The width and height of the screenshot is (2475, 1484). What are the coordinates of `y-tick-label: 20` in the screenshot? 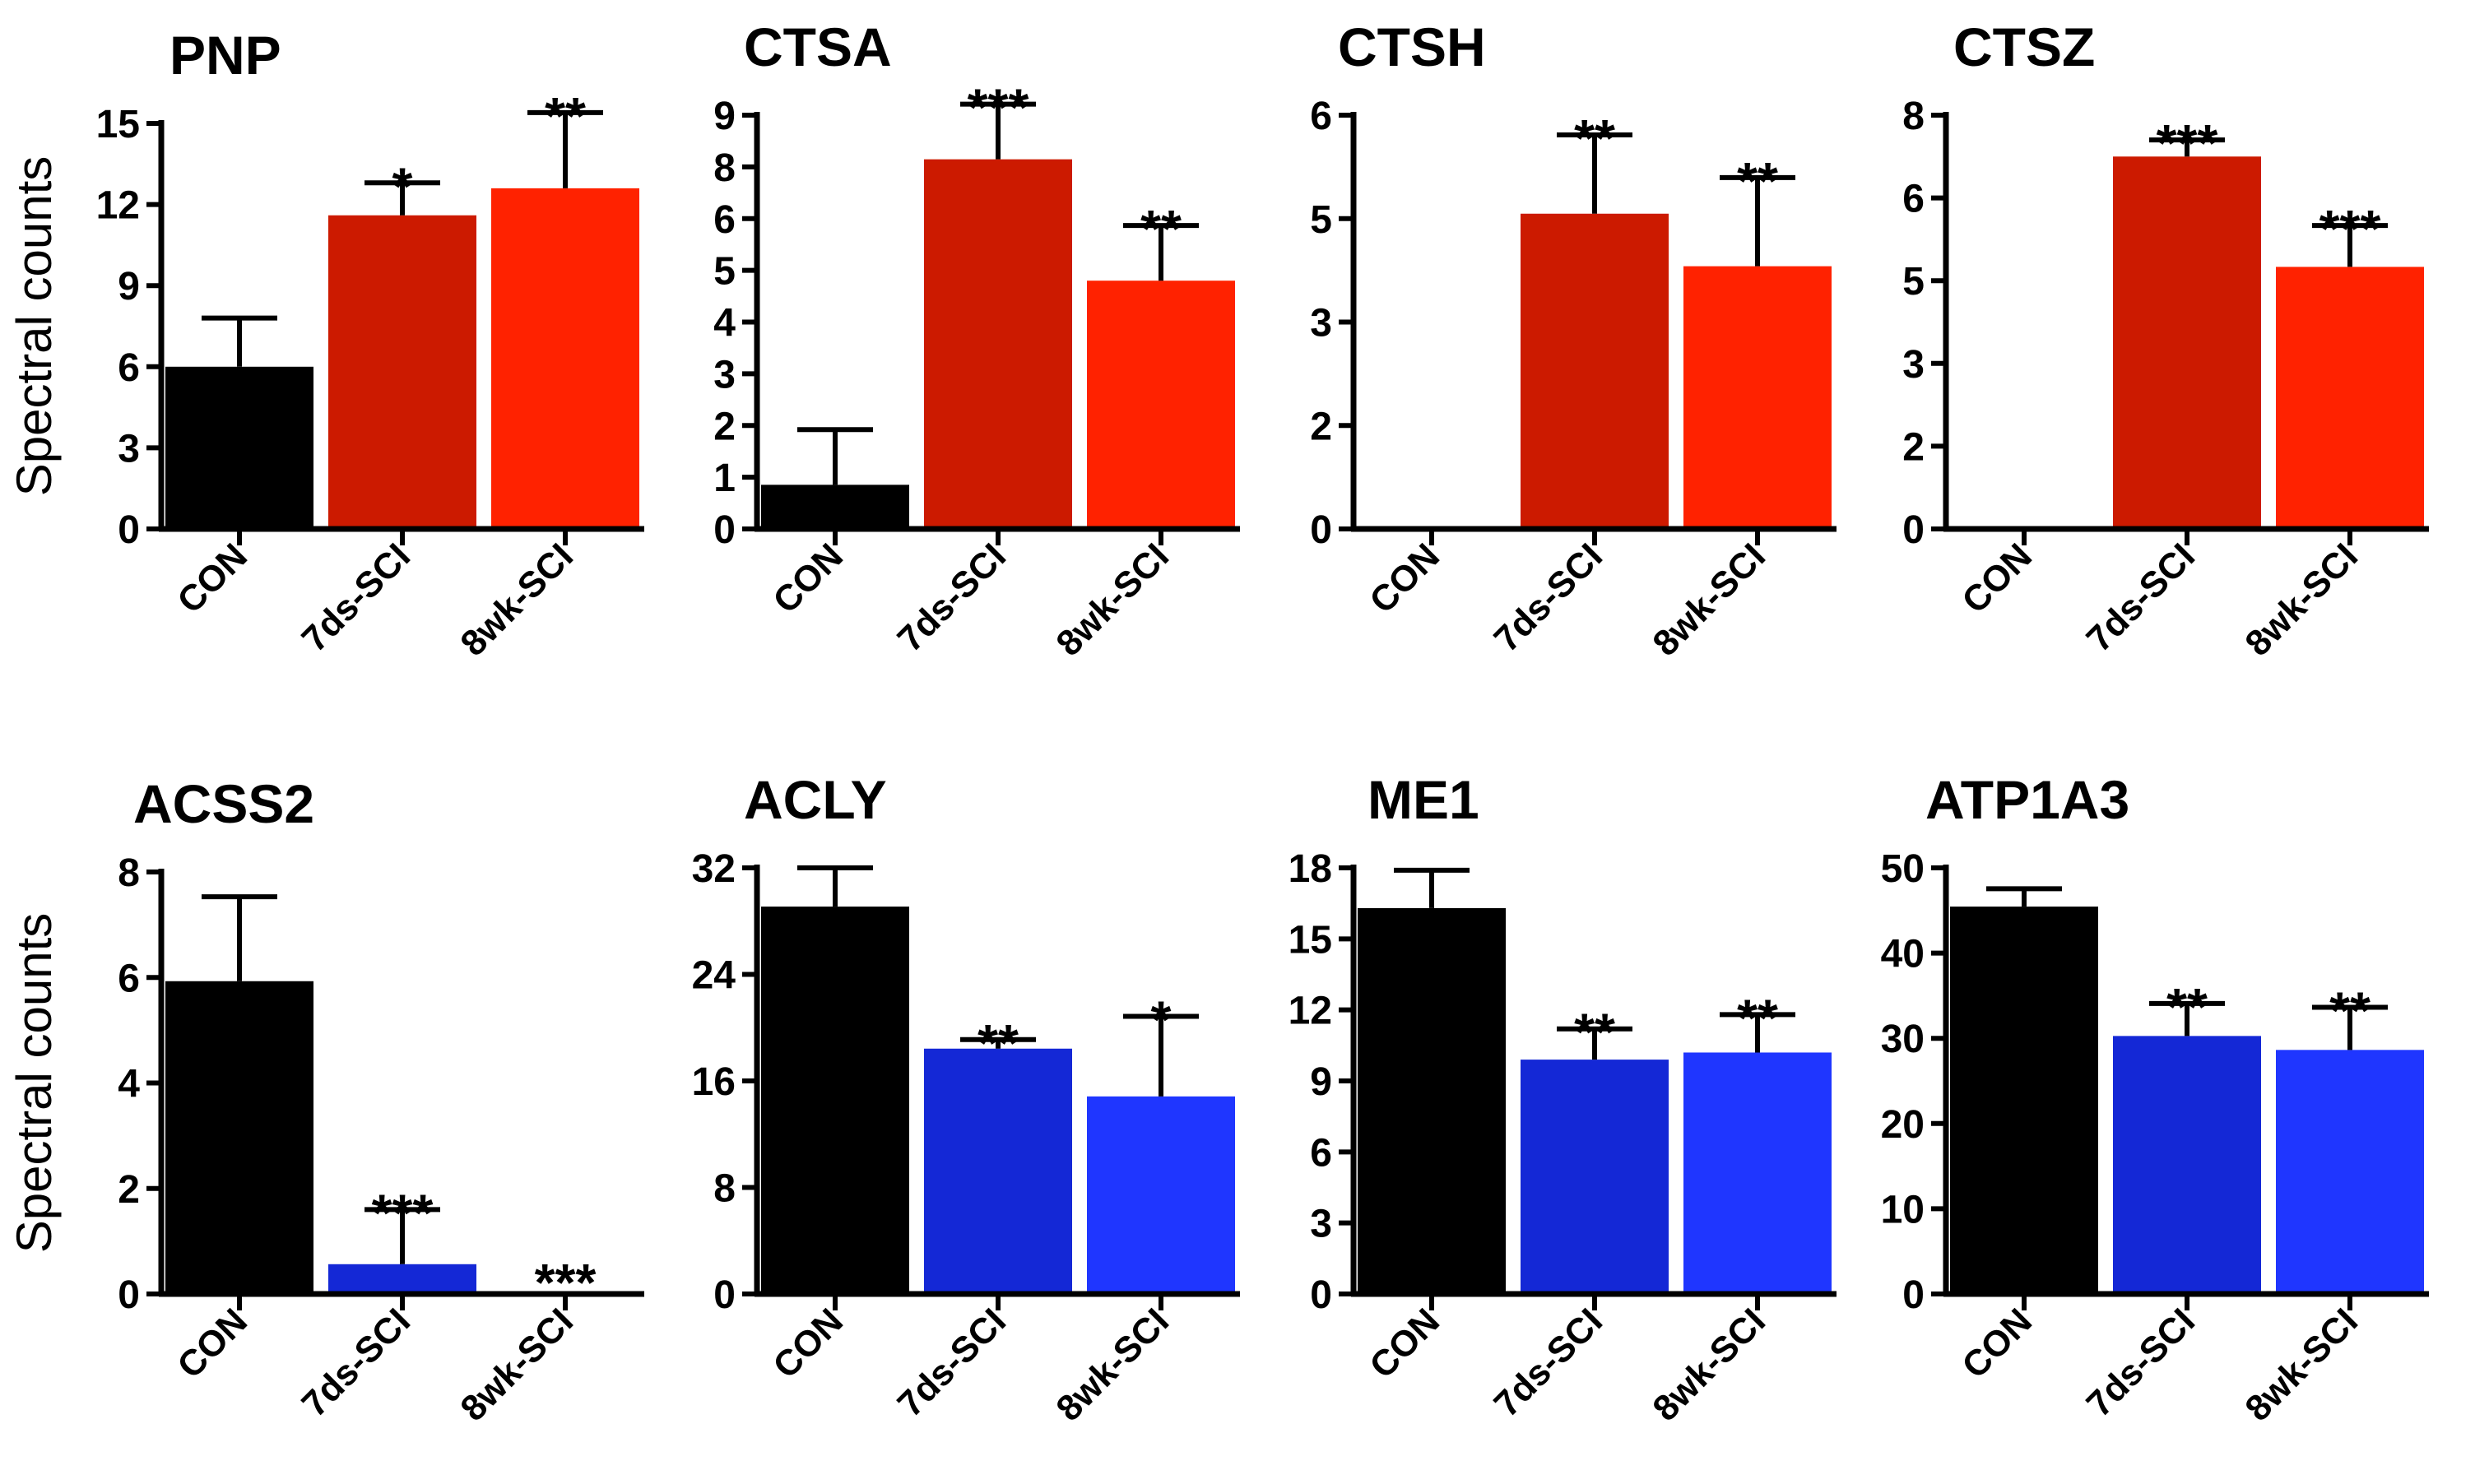 It's located at (1903, 1125).